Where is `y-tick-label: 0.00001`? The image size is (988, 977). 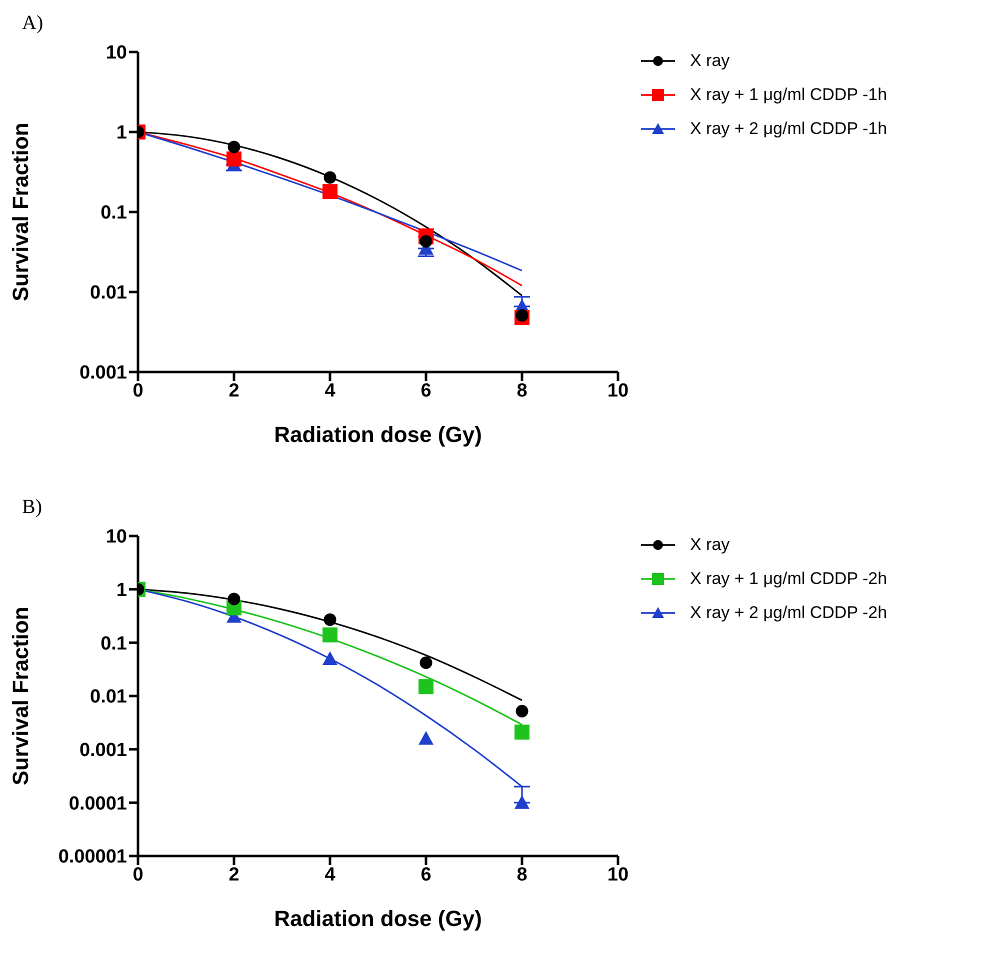 y-tick-label: 0.00001 is located at coordinates (93, 857).